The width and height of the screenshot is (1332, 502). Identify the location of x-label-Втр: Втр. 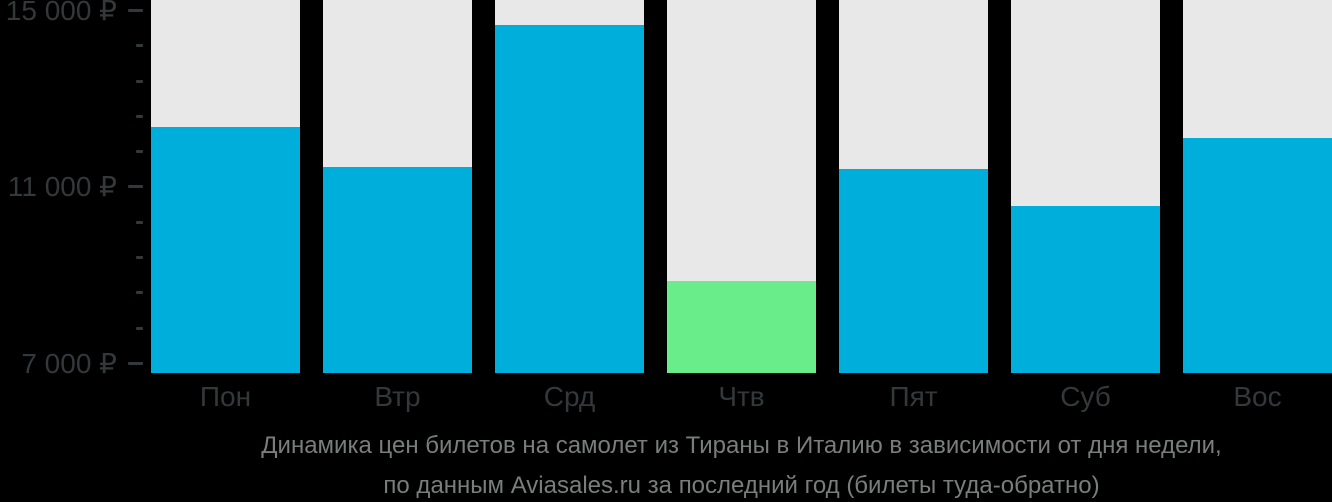
(397, 396).